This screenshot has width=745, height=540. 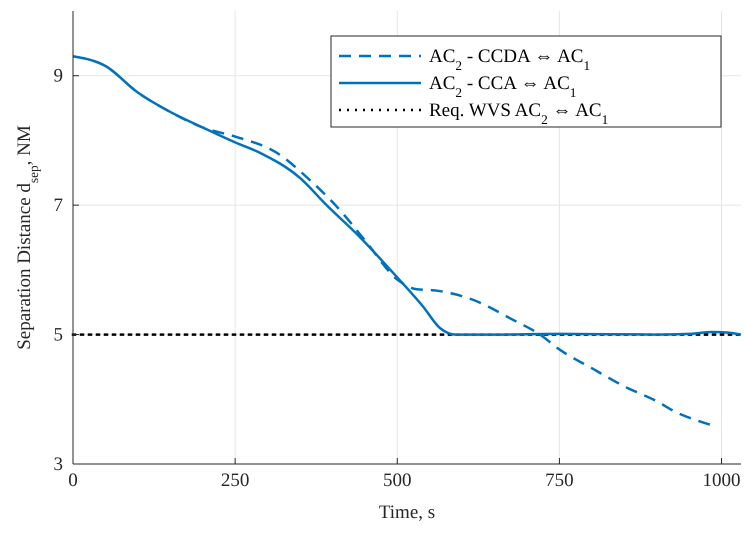 What do you see at coordinates (509, 59) in the screenshot?
I see `legend-label: AC$_{2}$ - CCDA ⇔ AC$_{1}$` at bounding box center [509, 59].